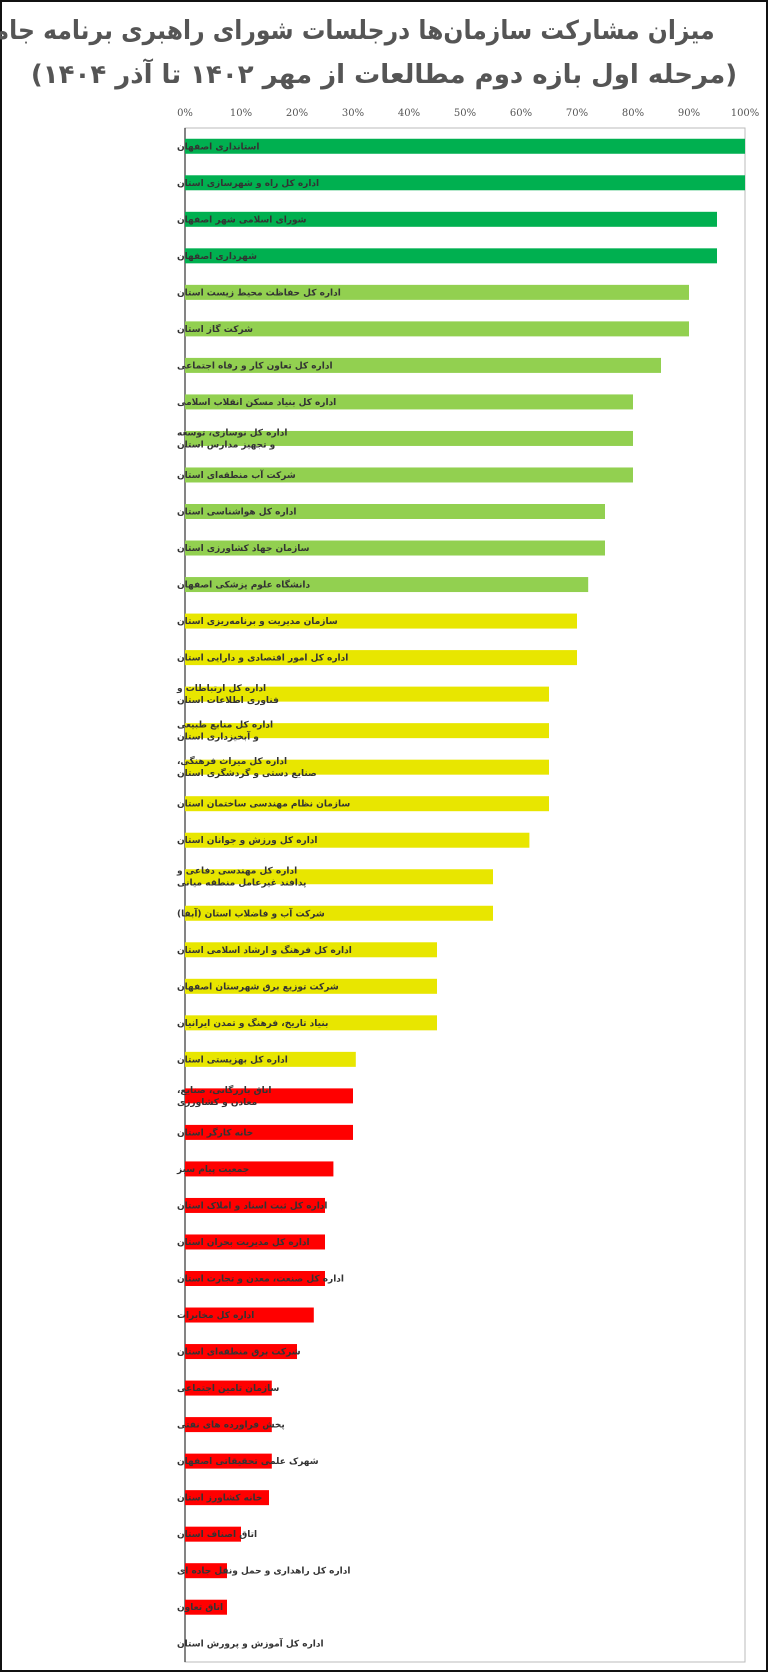 The image size is (768, 1672). I want to click on y-category-label: اداره کل فرهنگ و ارشاد اسلامی استان, so click(264, 950).